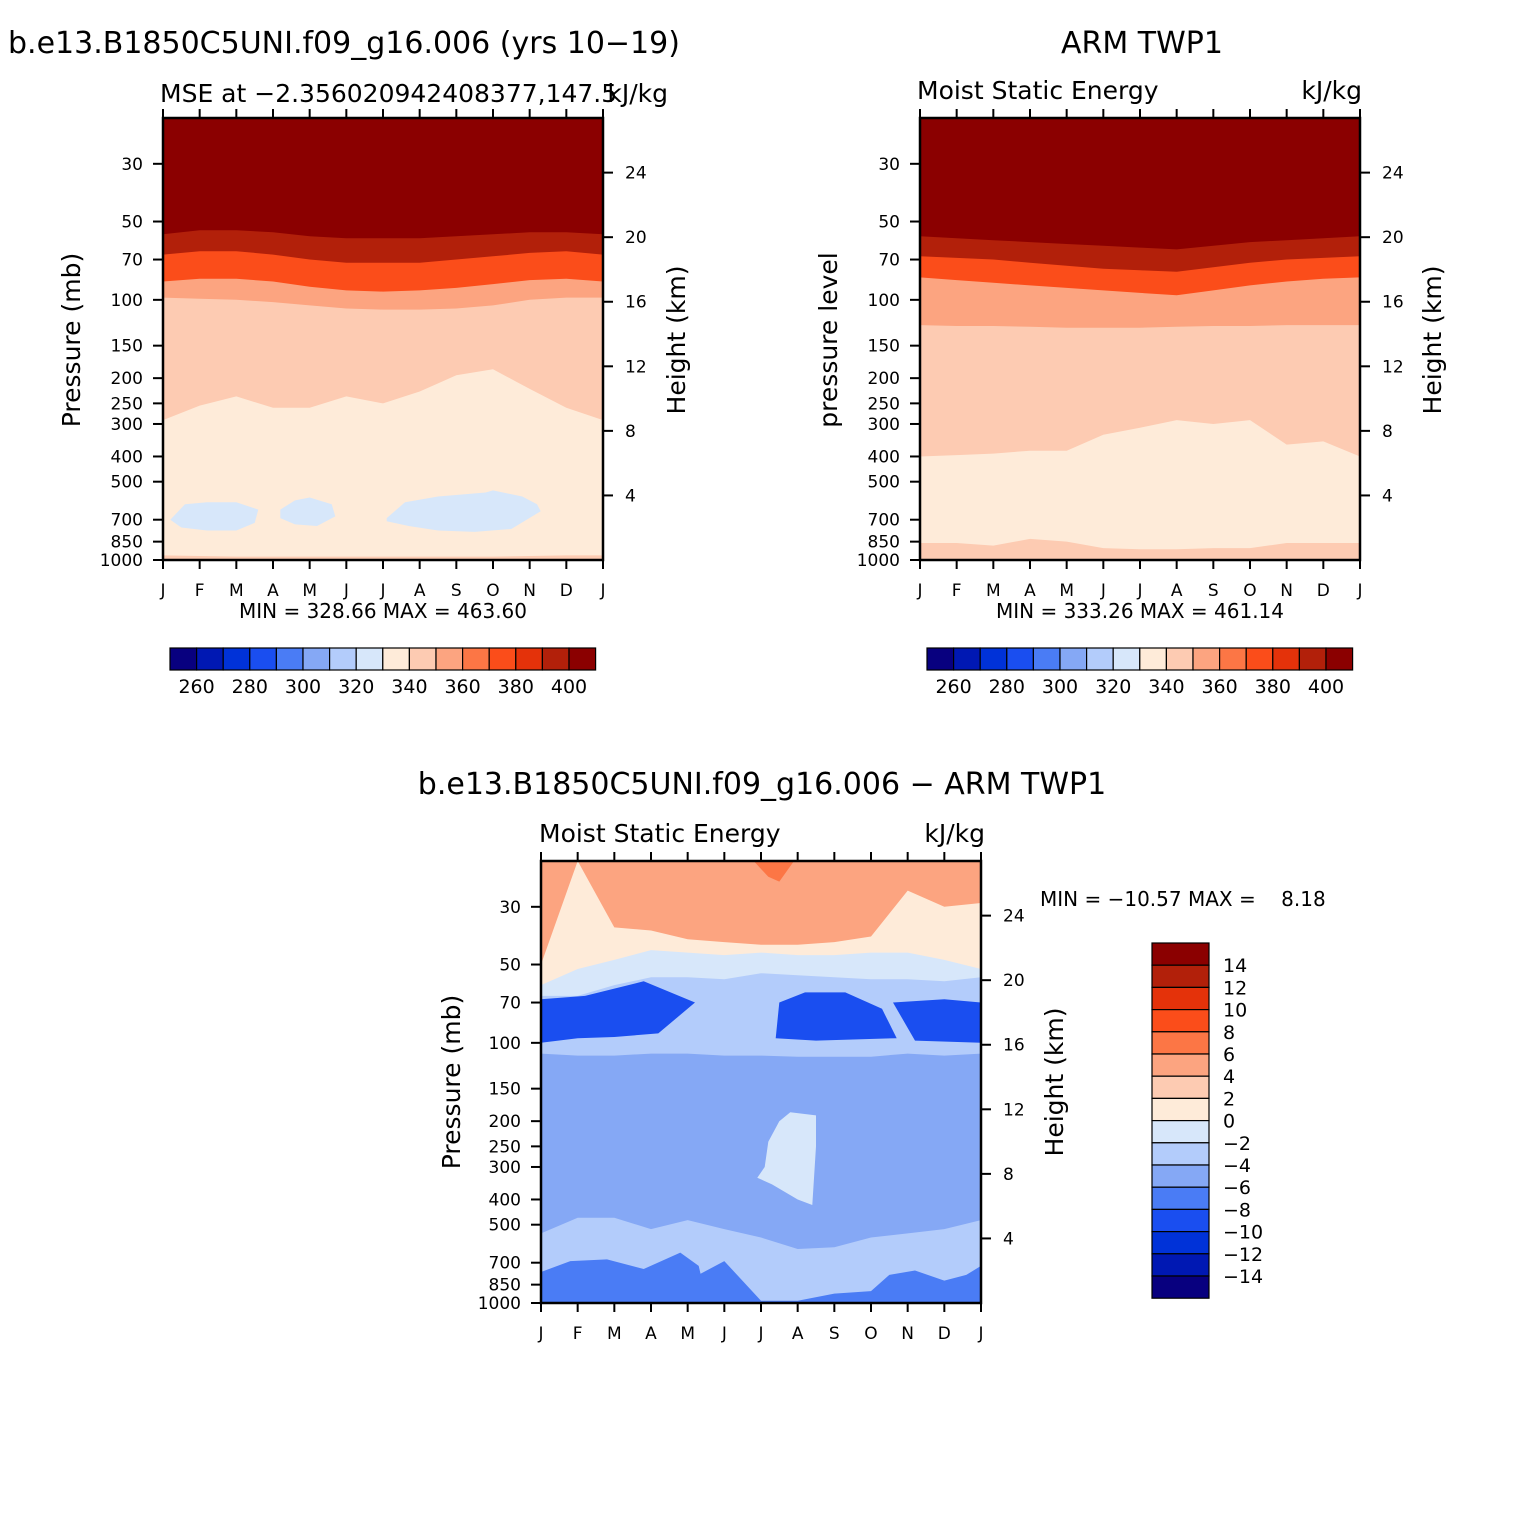 The image size is (1524, 1524). What do you see at coordinates (516, 687) in the screenshot?
I see `colorbar-label: 380` at bounding box center [516, 687].